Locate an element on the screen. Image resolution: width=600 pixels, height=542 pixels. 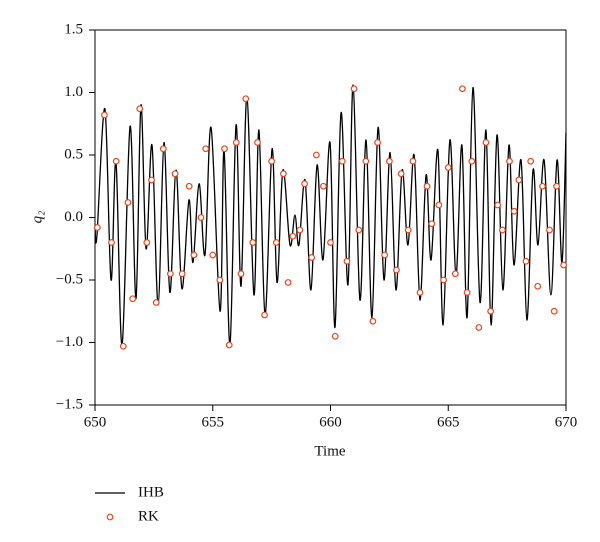
y-tick-label: −0.5 is located at coordinates (69, 279).